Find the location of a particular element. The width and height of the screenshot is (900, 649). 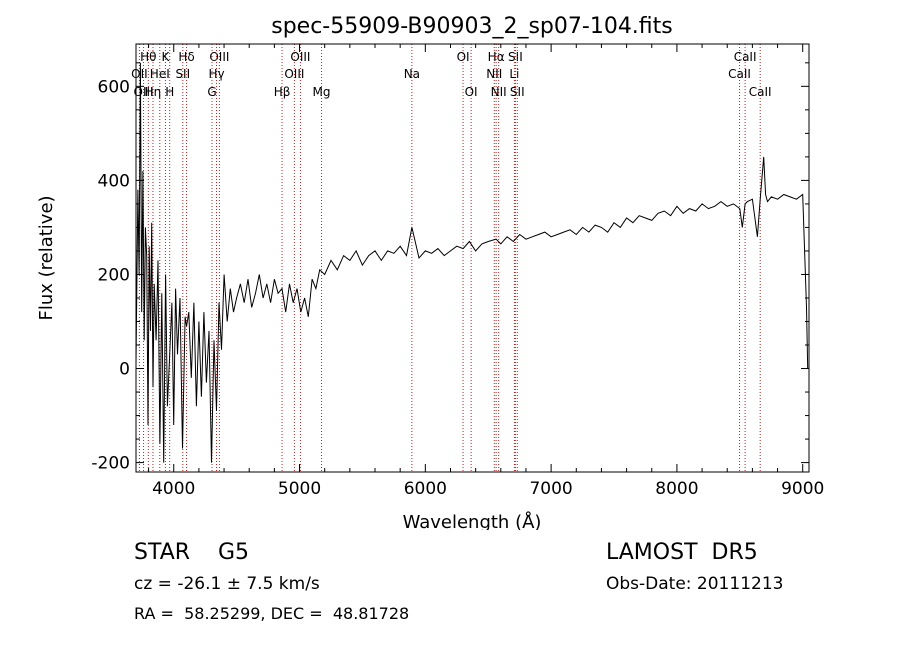

line-marker-label: Hθ is located at coordinates (148, 57).